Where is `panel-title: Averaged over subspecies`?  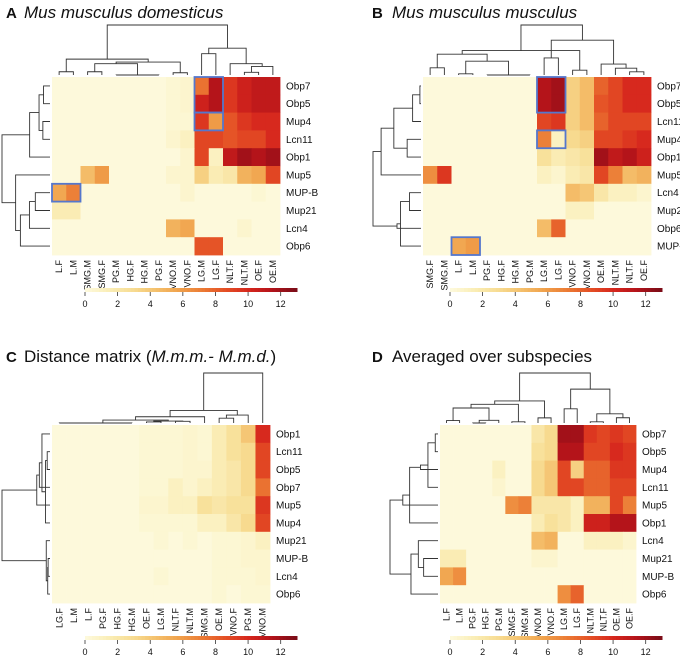
panel-title: Averaged over subspecies is located at coordinates (492, 356).